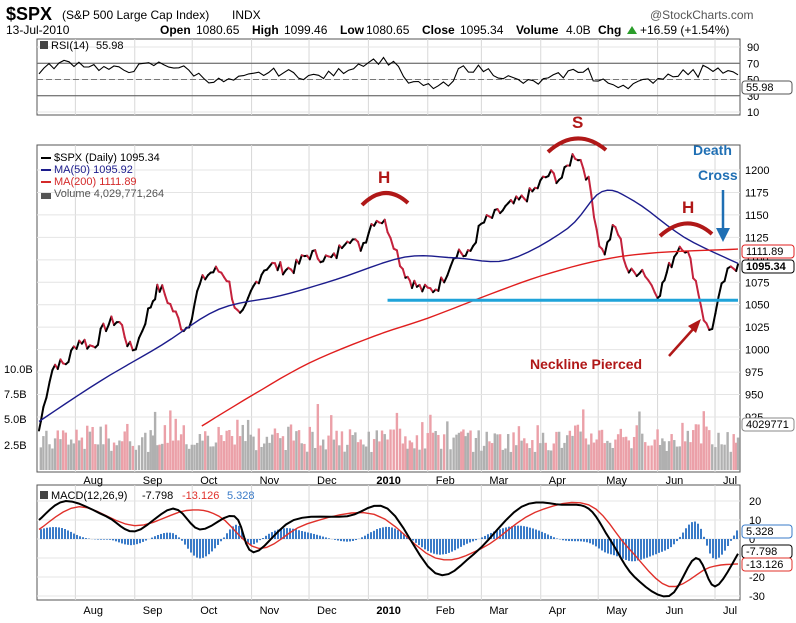  What do you see at coordinates (767, 425) in the screenshot?
I see `volume-tag-text: 4029771` at bounding box center [767, 425].